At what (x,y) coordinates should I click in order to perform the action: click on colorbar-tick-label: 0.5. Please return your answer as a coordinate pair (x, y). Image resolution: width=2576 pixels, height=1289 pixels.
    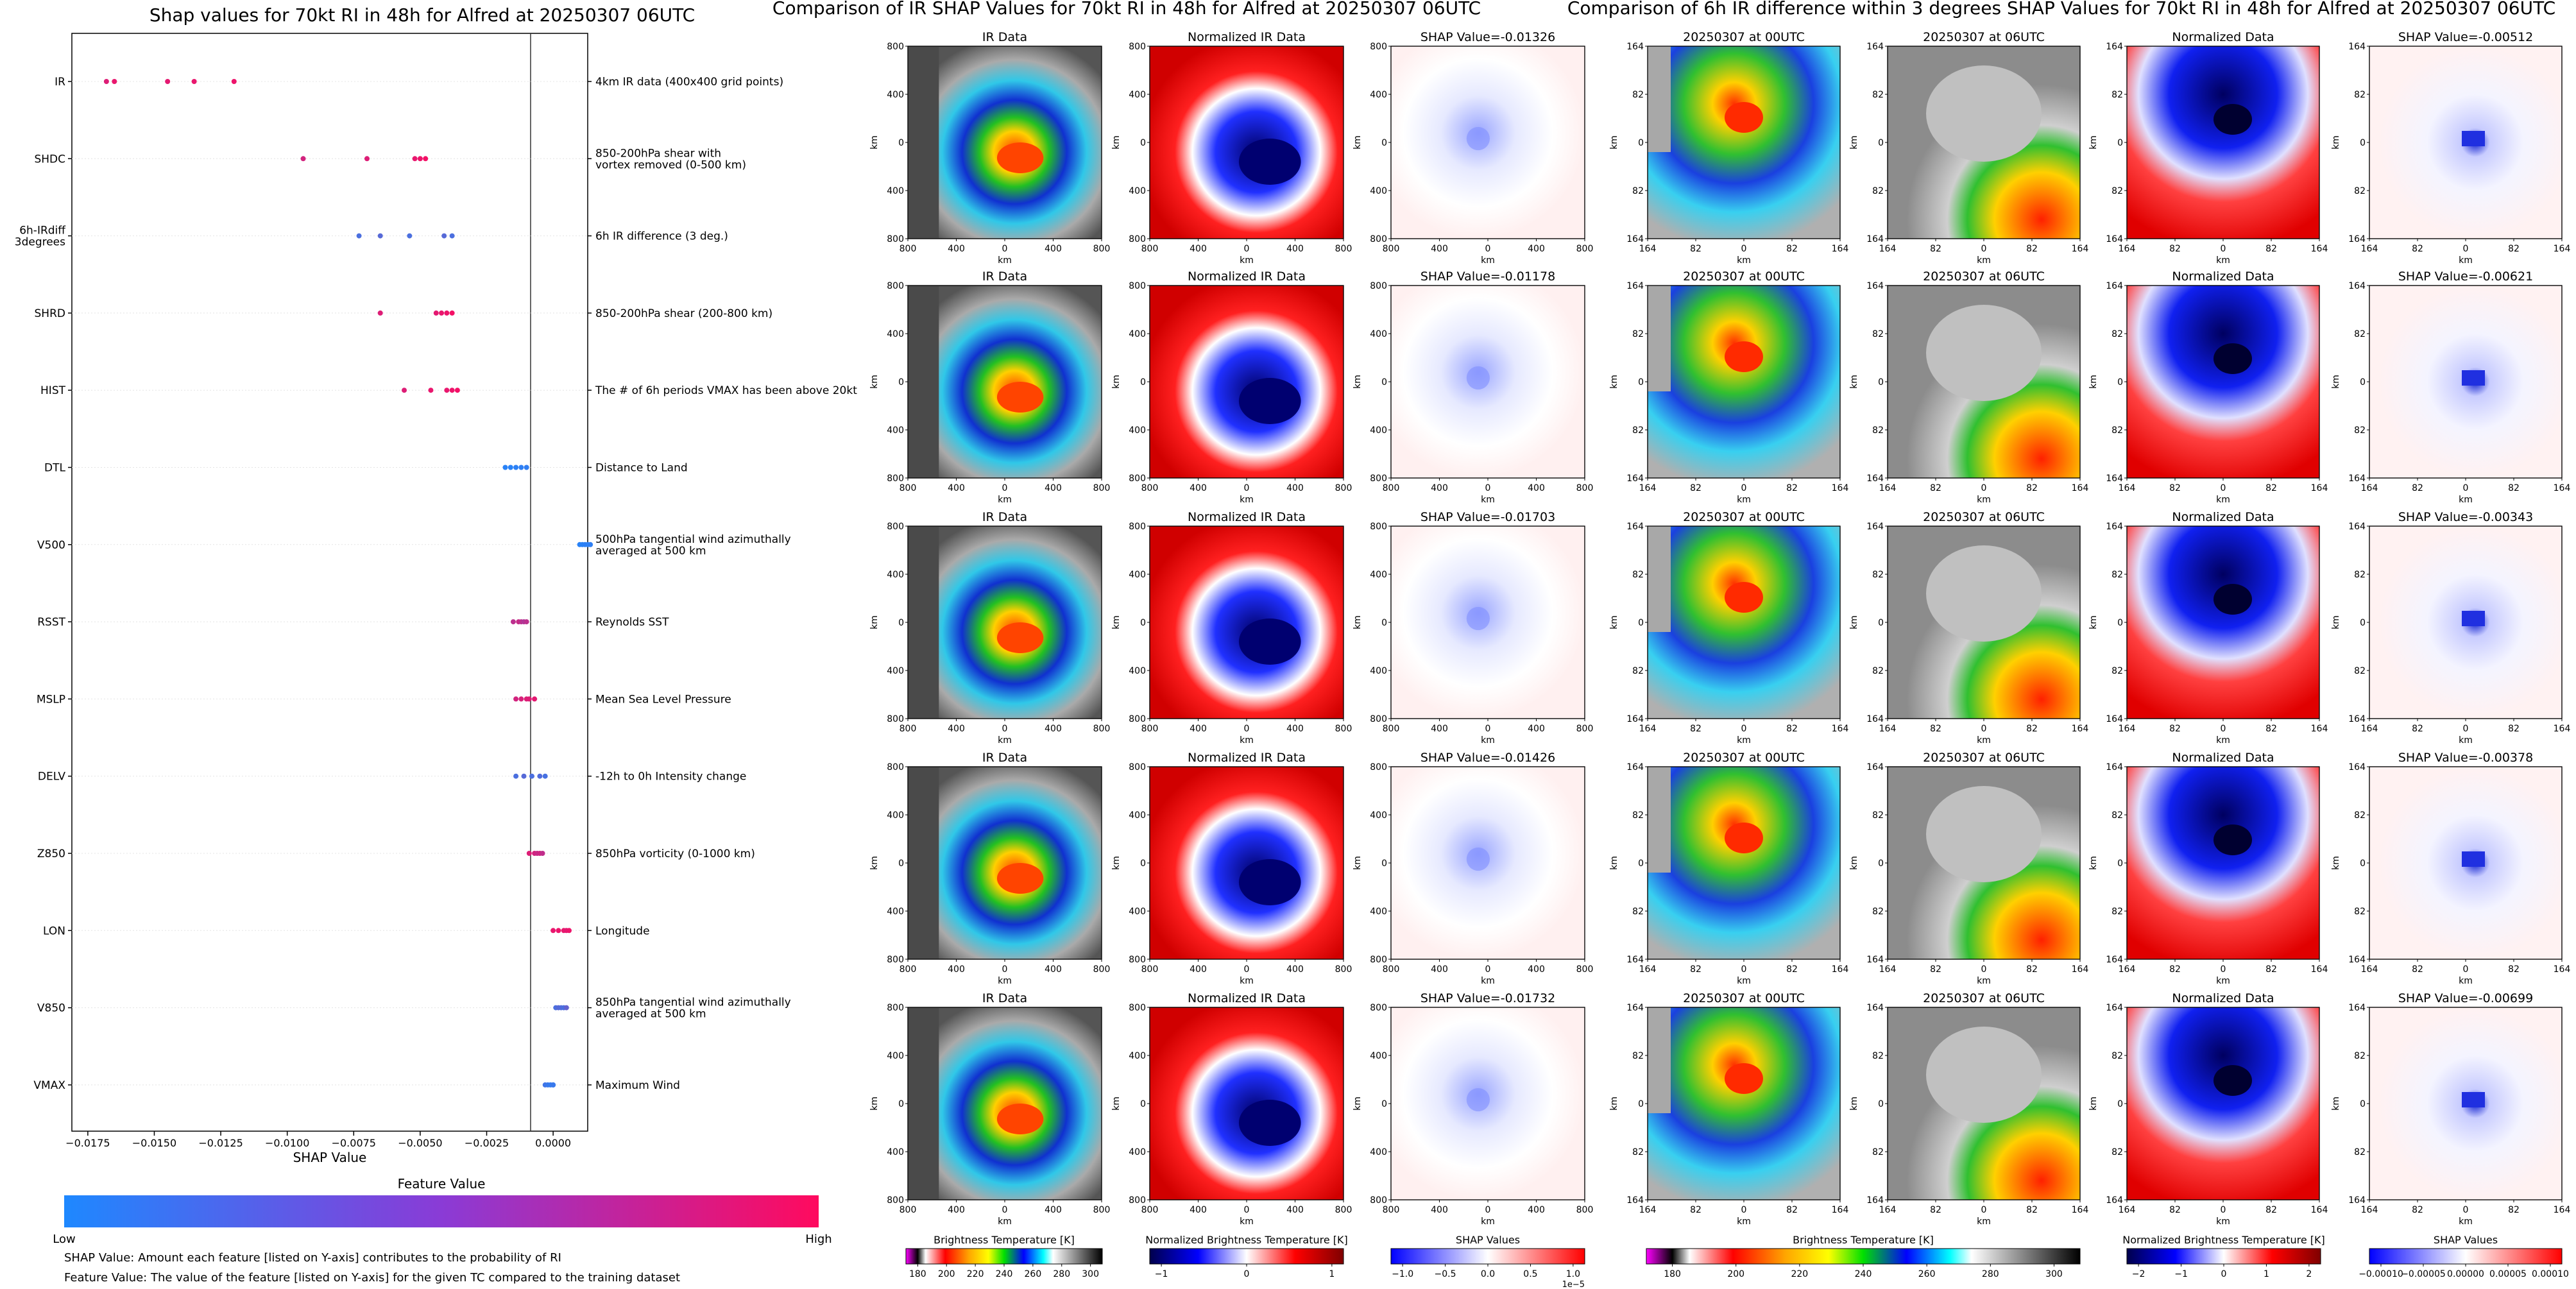
    Looking at the image, I should click on (1530, 1274).